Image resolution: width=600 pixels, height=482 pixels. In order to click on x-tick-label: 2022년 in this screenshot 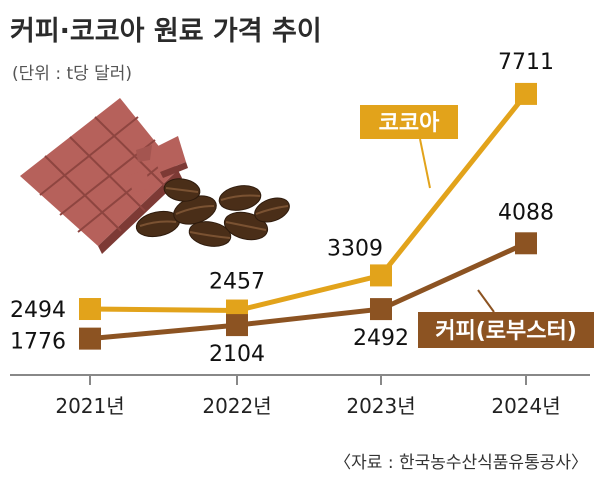, I will do `click(236, 406)`.